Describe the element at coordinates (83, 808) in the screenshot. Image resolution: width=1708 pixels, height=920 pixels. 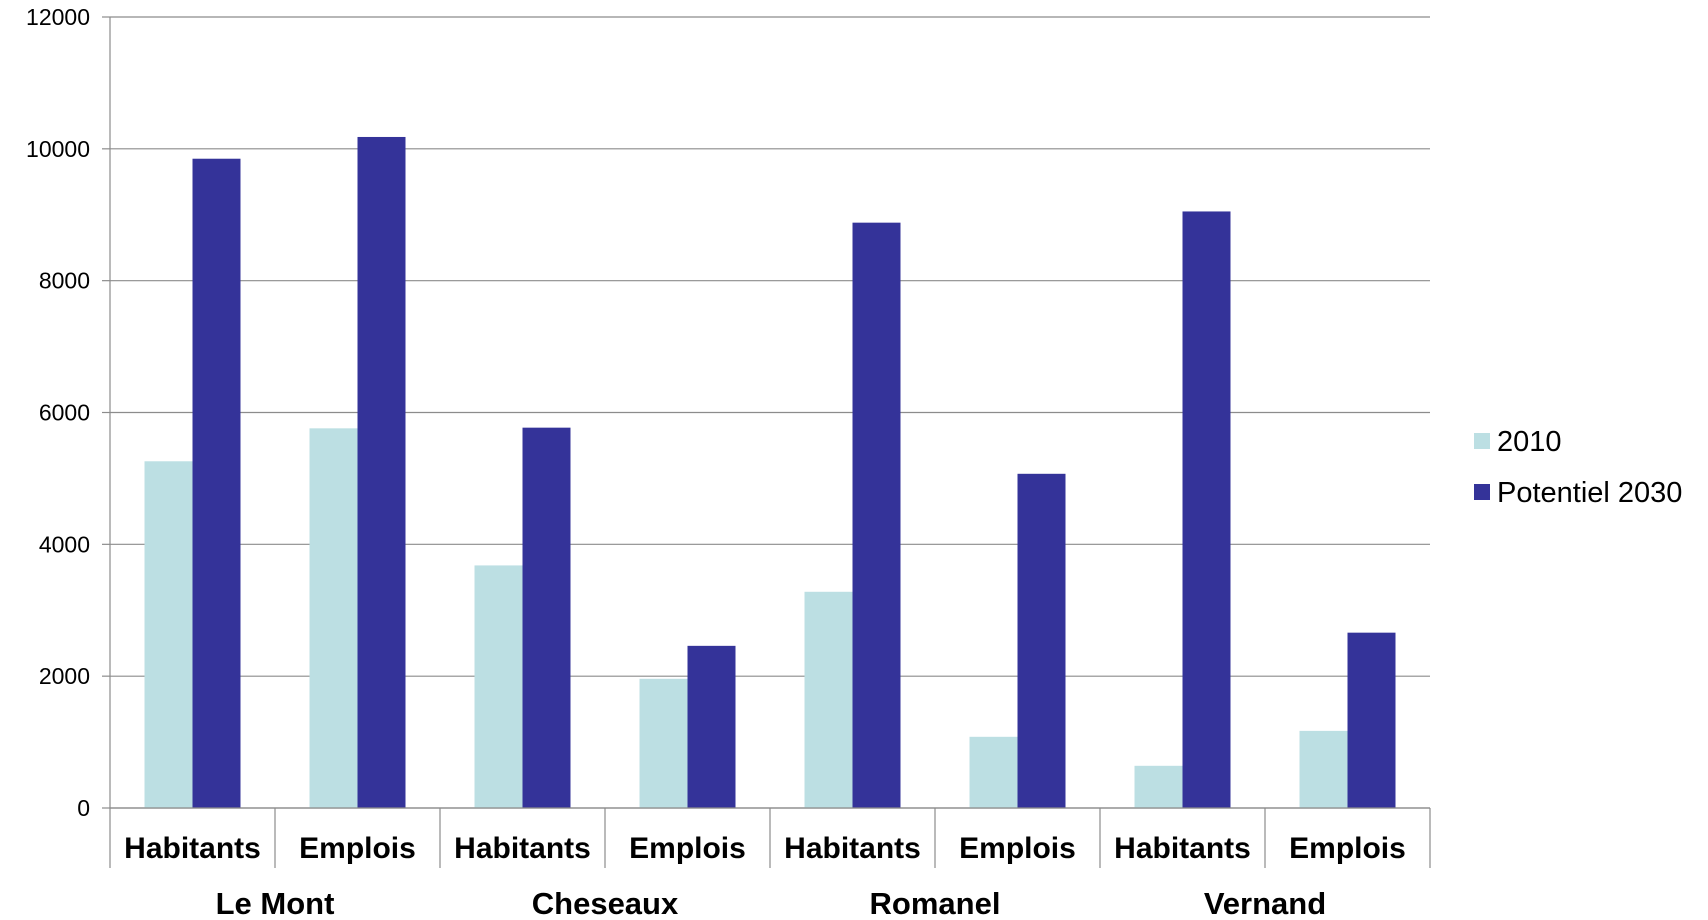
I see `y-tick-label: 0` at that location.